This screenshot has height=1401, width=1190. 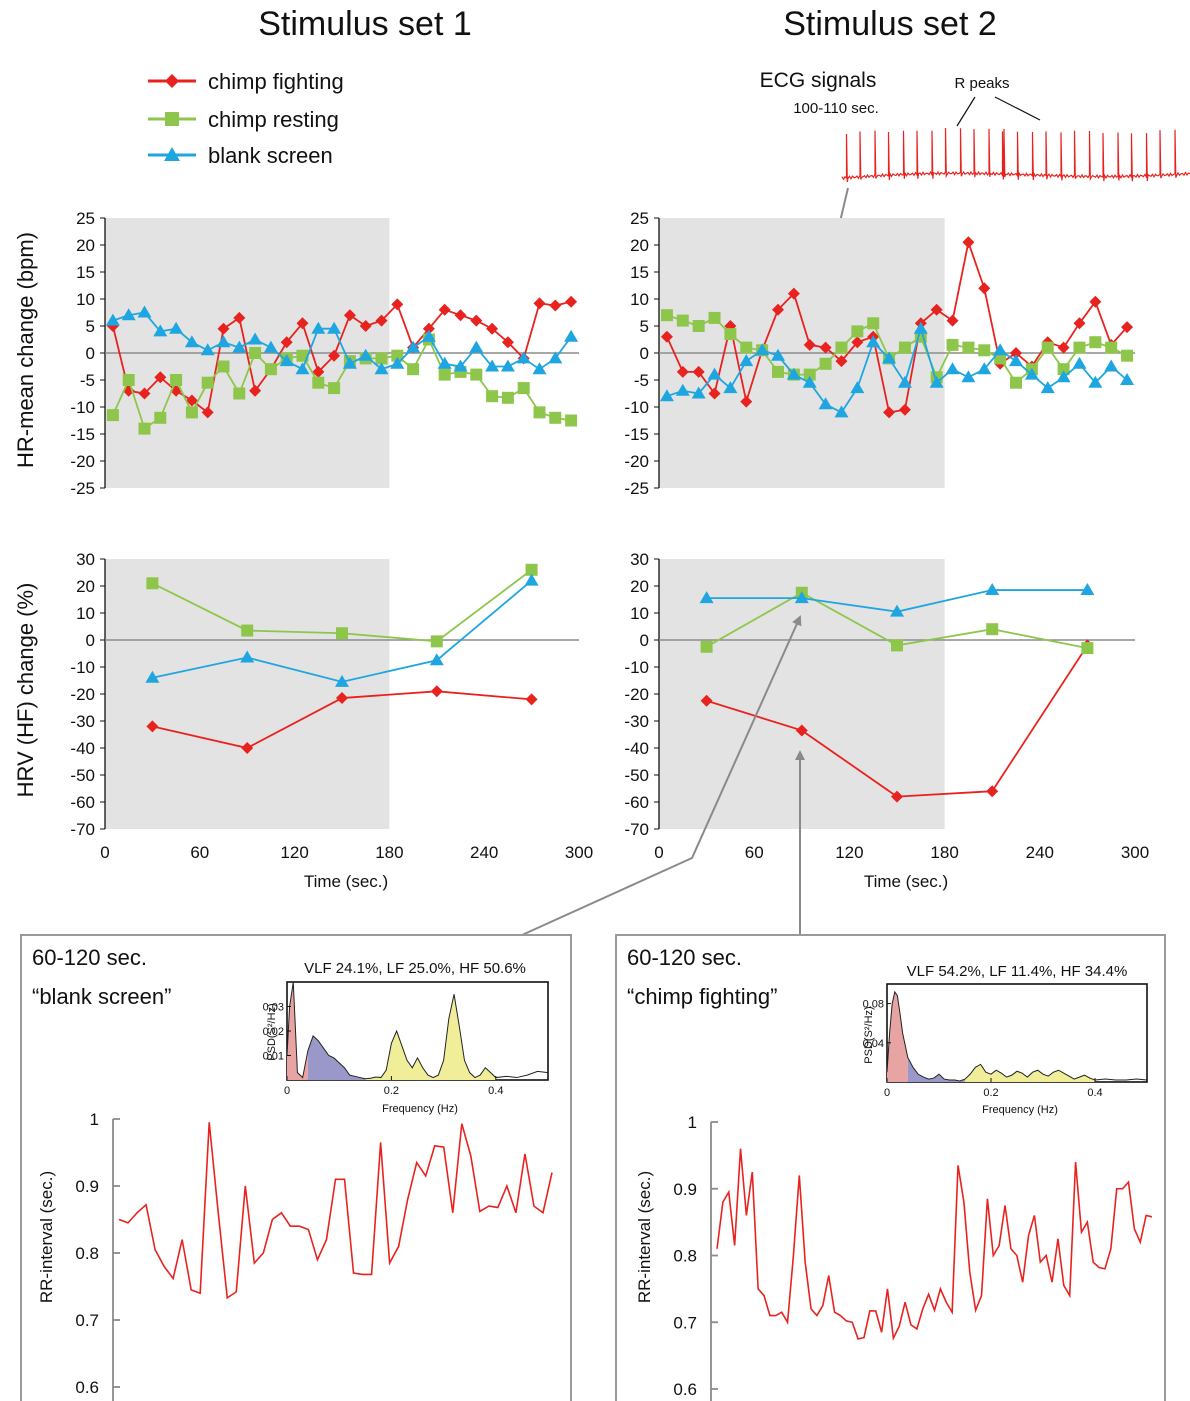 What do you see at coordinates (849, 852) in the screenshot?
I see `x-tick-label: 120` at bounding box center [849, 852].